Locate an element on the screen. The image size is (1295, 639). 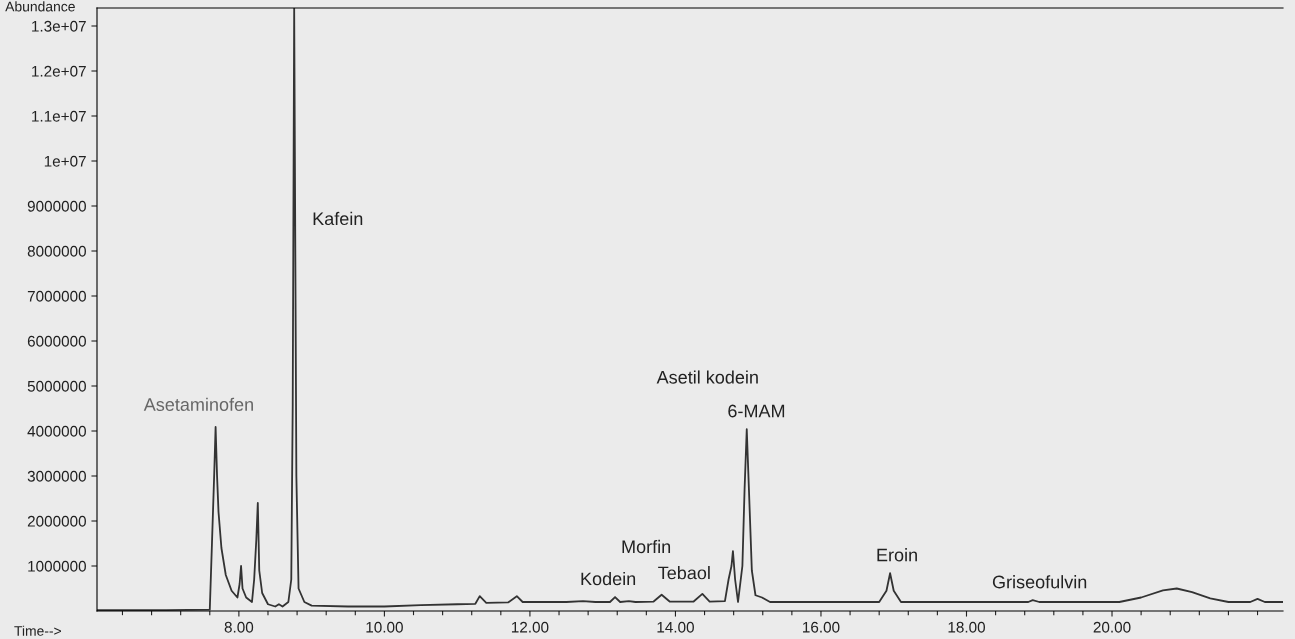
y-tick-label: 1e+07 is located at coordinates (65, 161).